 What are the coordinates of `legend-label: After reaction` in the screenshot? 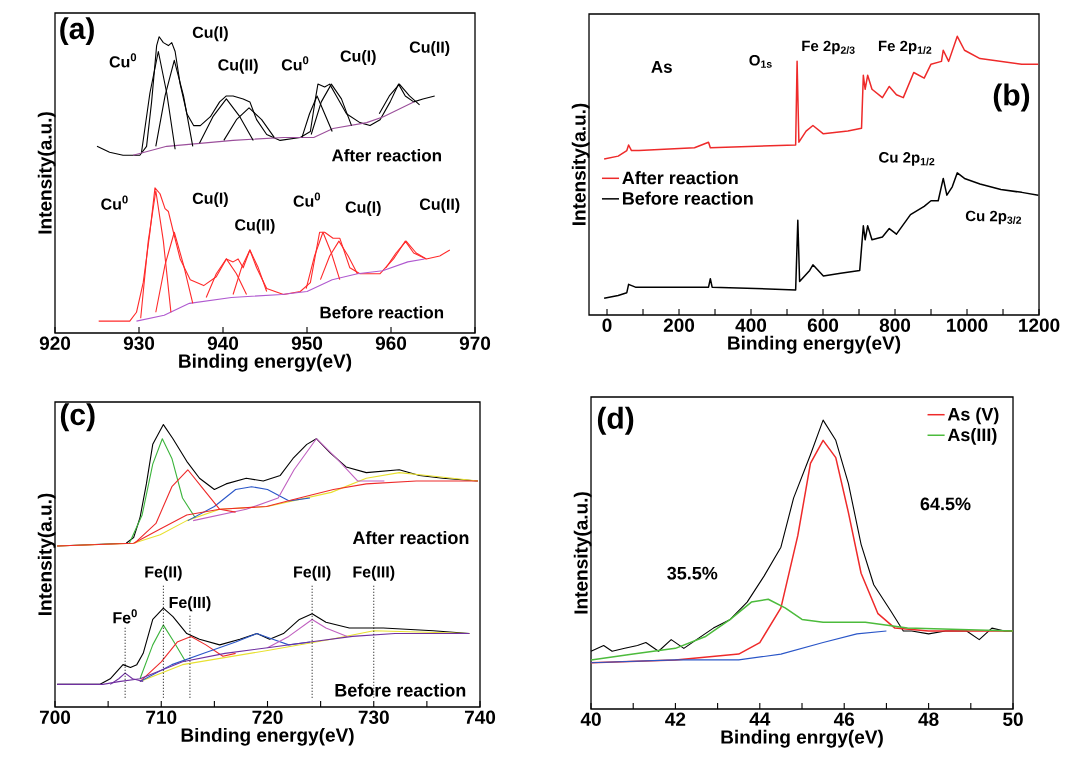 It's located at (680, 178).